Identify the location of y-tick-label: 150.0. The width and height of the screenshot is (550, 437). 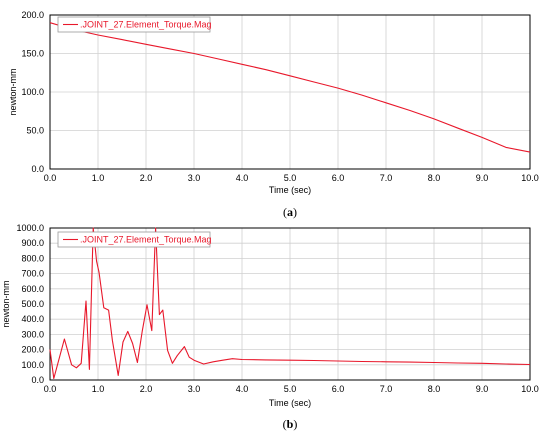
(32, 54).